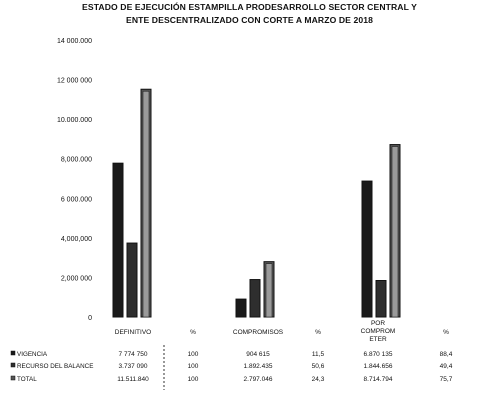 Image resolution: width=499 pixels, height=400 pixels. Describe the element at coordinates (133, 332) in the screenshot. I see `x-axis-label: DEFINITIVO` at that location.